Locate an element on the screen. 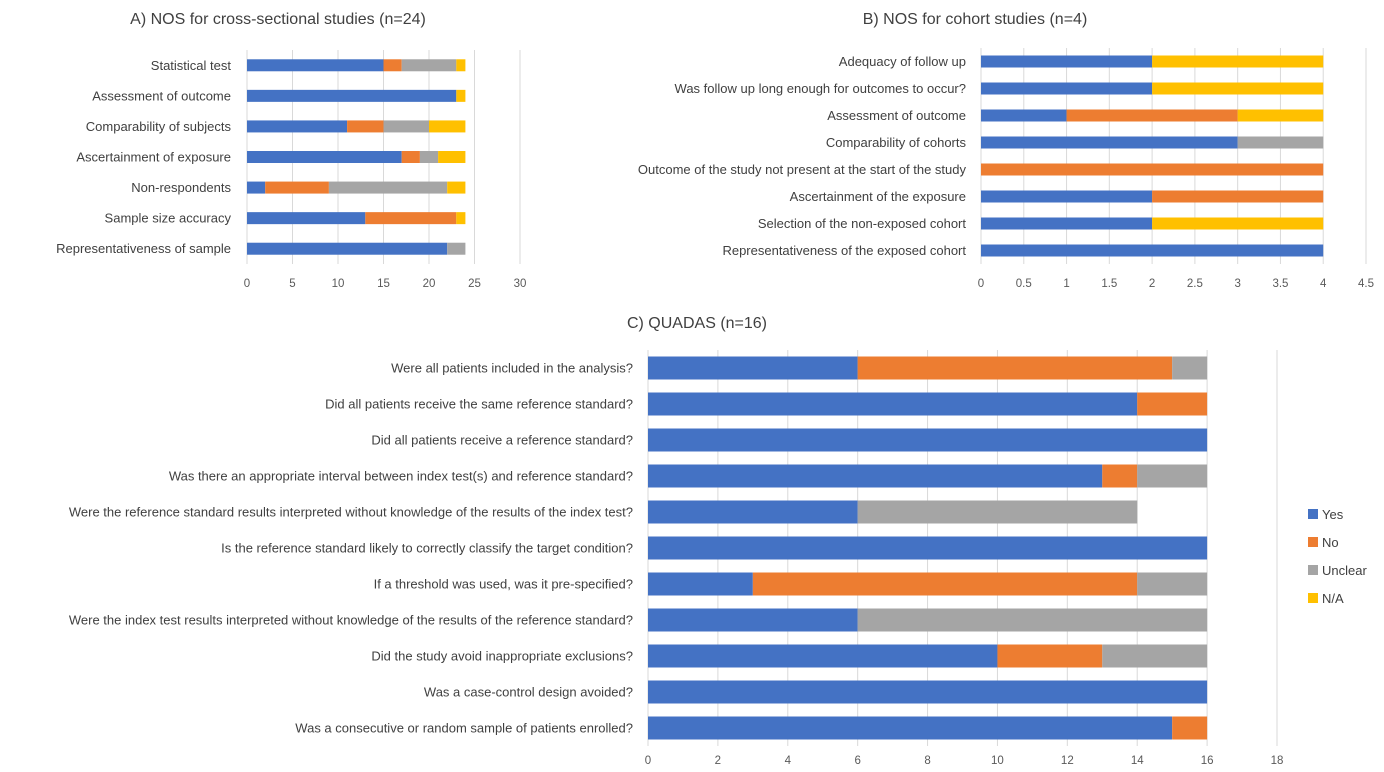  chart-b-tick-label: 2 is located at coordinates (1152, 284).